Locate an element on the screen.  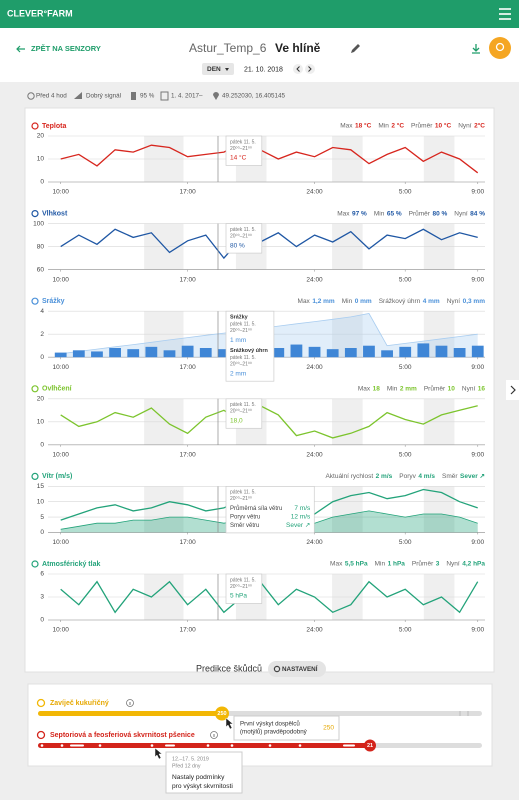
stat-label: Srážkový úhrn is located at coordinates (400, 301).